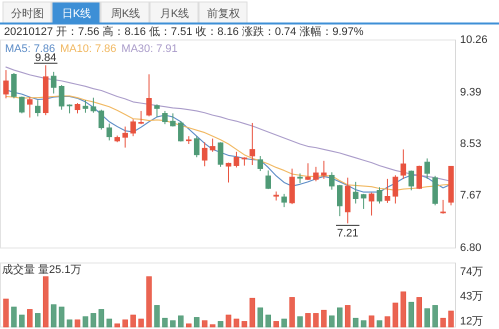  I want to click on y-tick-label: 12万, so click(472, 321).